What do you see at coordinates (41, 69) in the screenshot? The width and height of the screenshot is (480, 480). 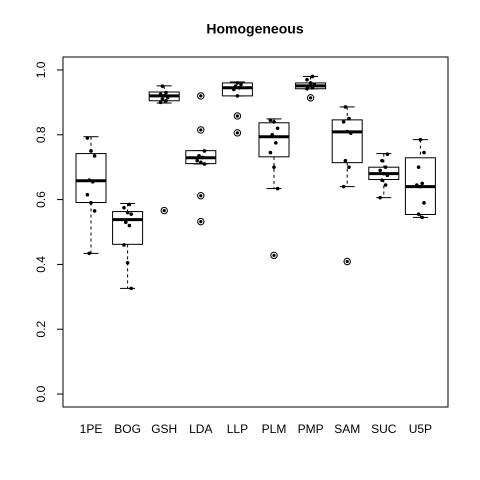 I see `y-tick-label: 1.0` at bounding box center [41, 69].